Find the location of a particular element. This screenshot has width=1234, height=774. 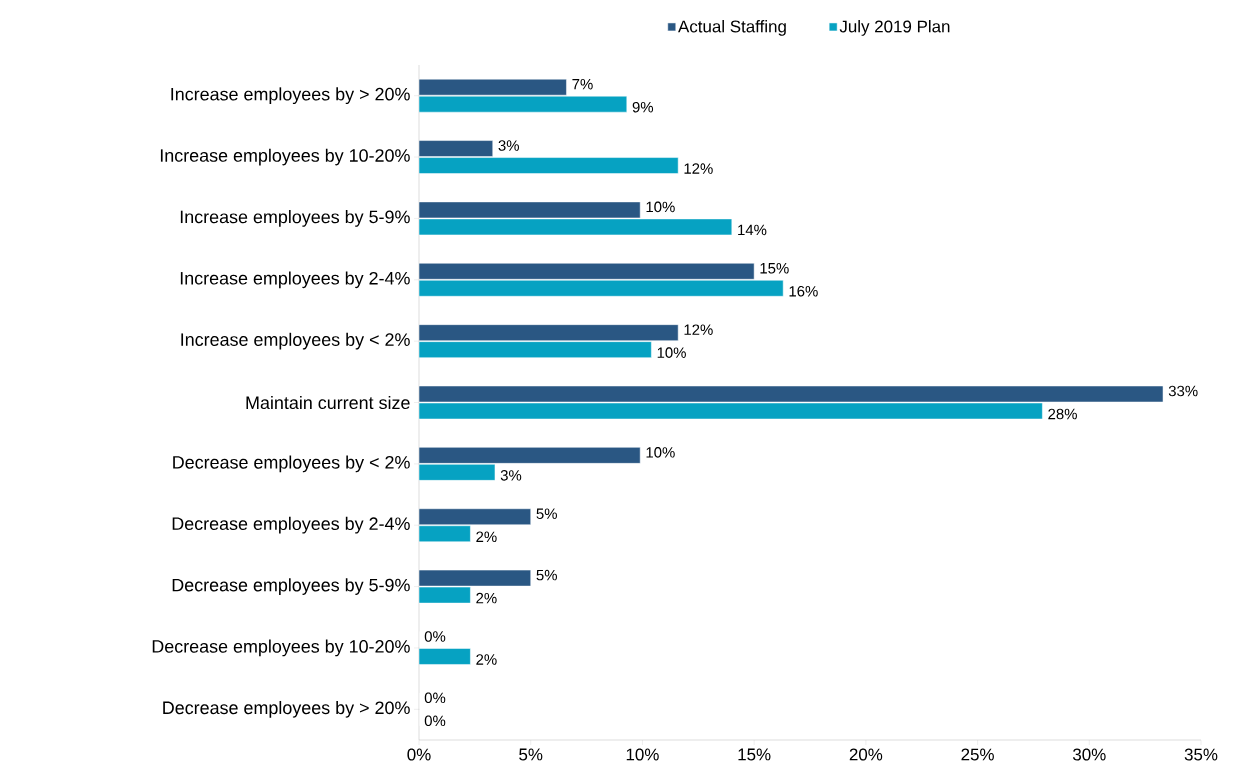

y-tick-label: Increase employees by < 2% is located at coordinates (295, 341).